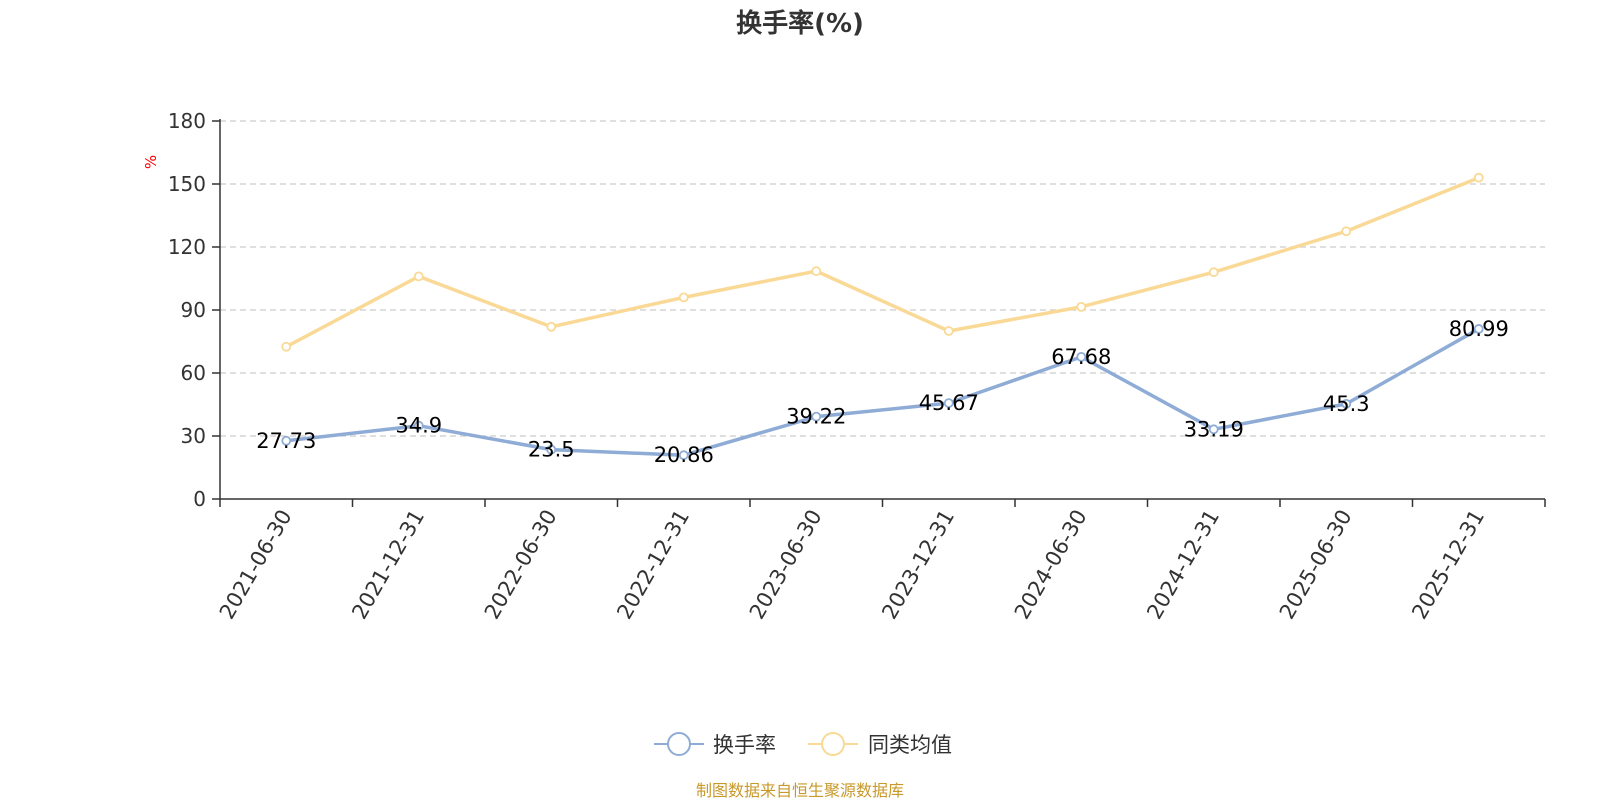 This screenshot has height=800, width=1600. I want to click on y-axis-unit: %, so click(151, 162).